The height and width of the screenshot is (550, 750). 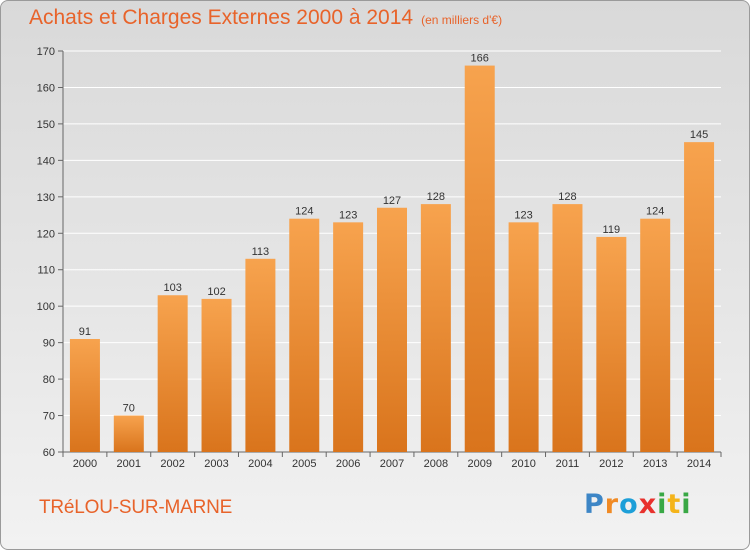 I want to click on bar-2001, so click(x=128, y=433).